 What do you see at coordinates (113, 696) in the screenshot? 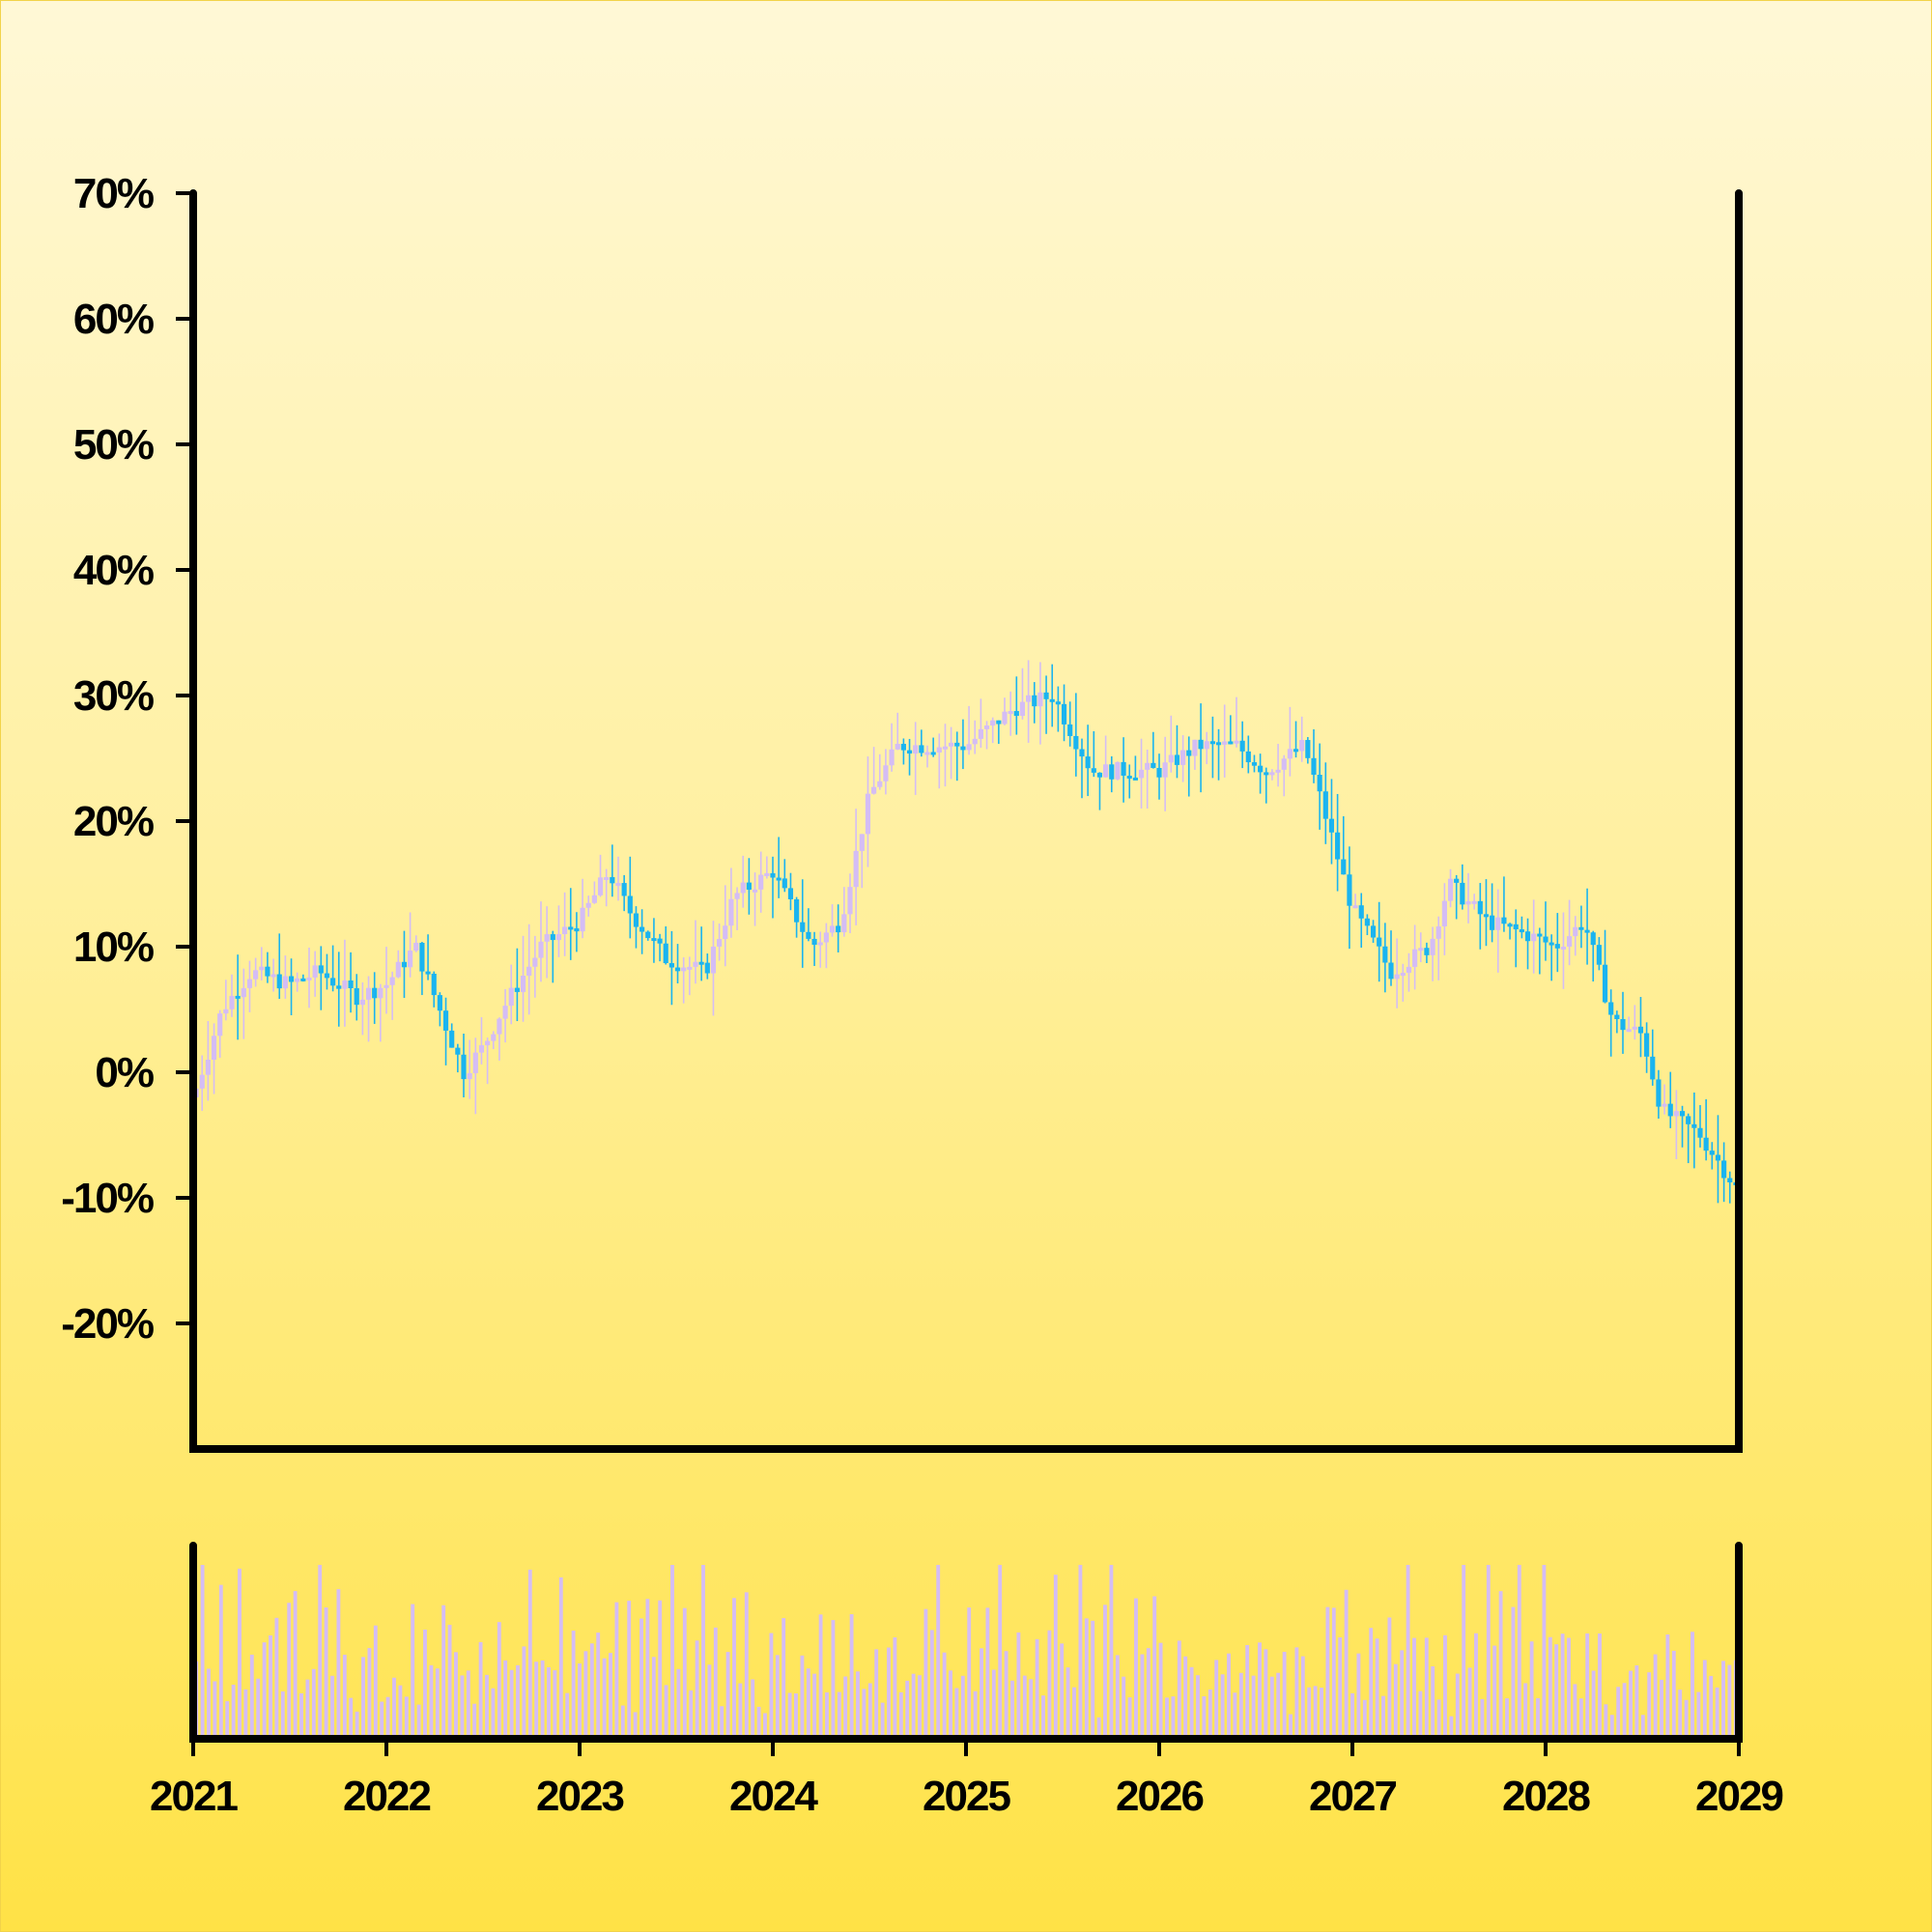
I see `y-tick-label: 30%` at bounding box center [113, 696].